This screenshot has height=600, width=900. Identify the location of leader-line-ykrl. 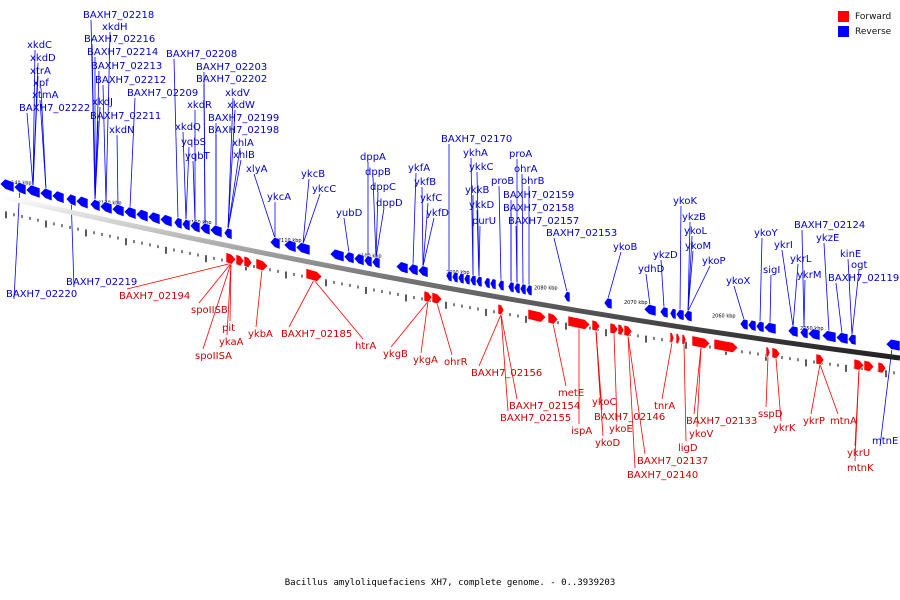
(795, 295).